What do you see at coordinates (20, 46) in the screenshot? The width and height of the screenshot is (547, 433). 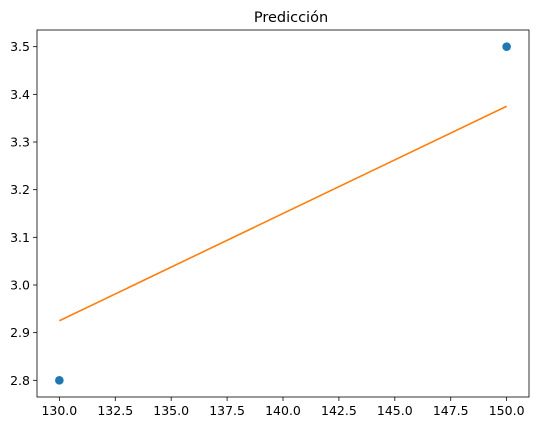 I see `y-tick-label: 3.5` at bounding box center [20, 46].